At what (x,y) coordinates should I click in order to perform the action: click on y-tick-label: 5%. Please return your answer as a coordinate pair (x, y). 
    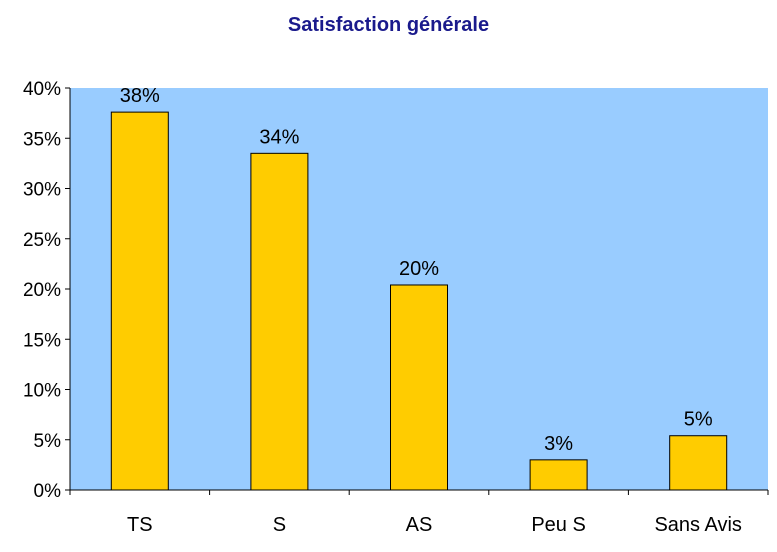
    Looking at the image, I should click on (48, 441).